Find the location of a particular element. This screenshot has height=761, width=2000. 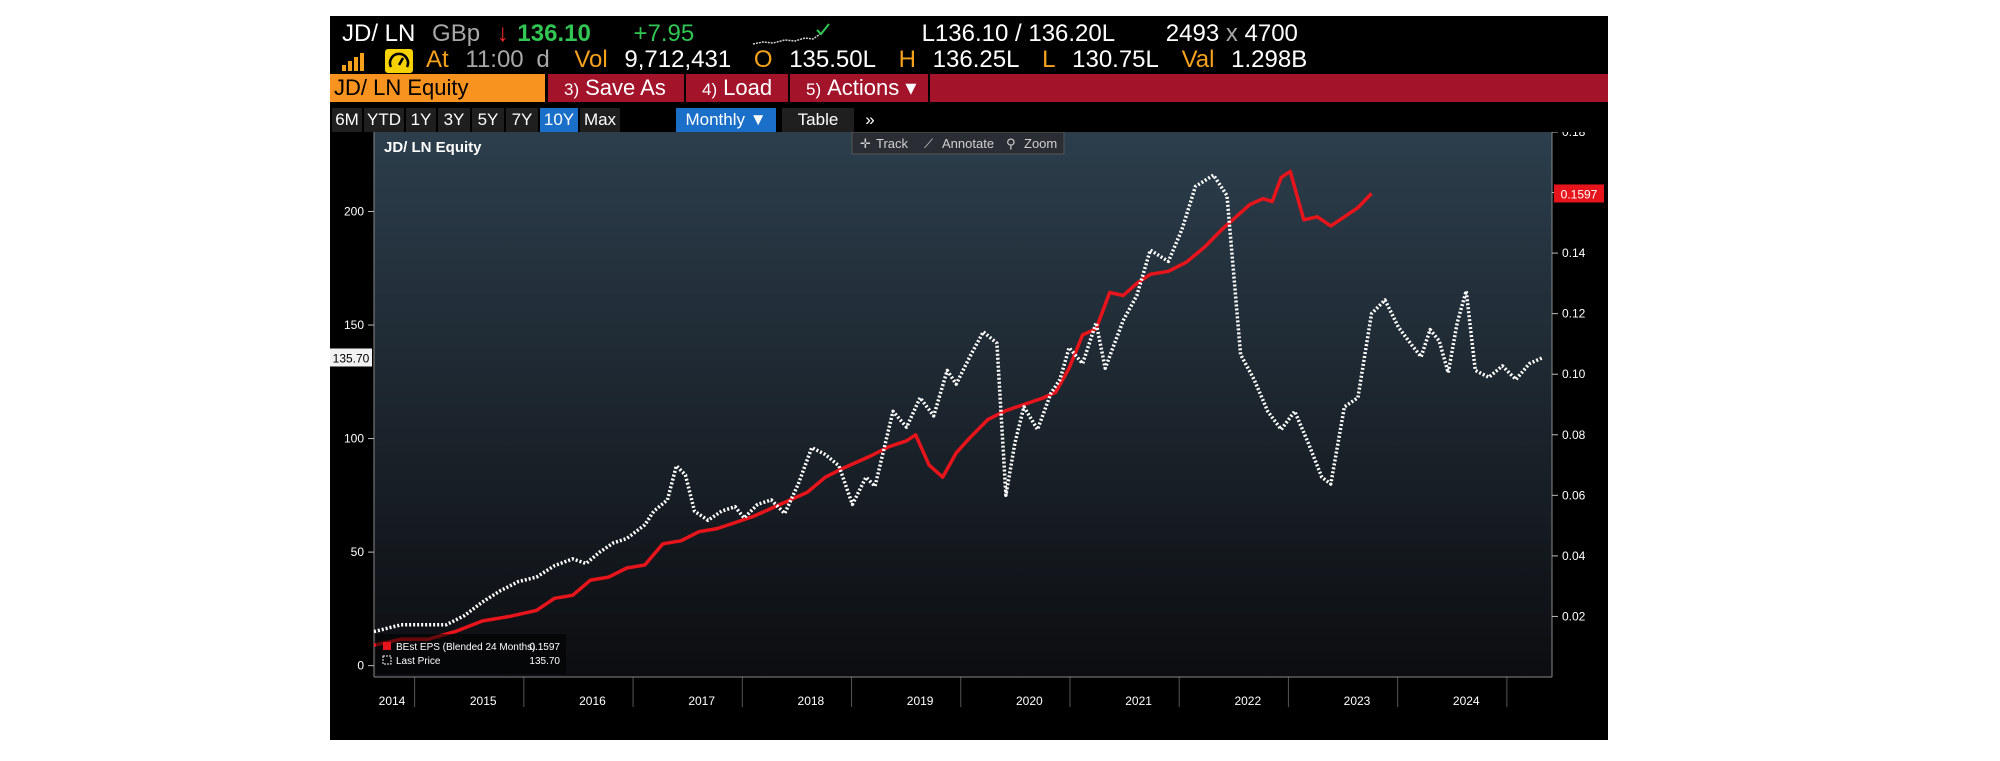

bid: L136.10 is located at coordinates (965, 33).